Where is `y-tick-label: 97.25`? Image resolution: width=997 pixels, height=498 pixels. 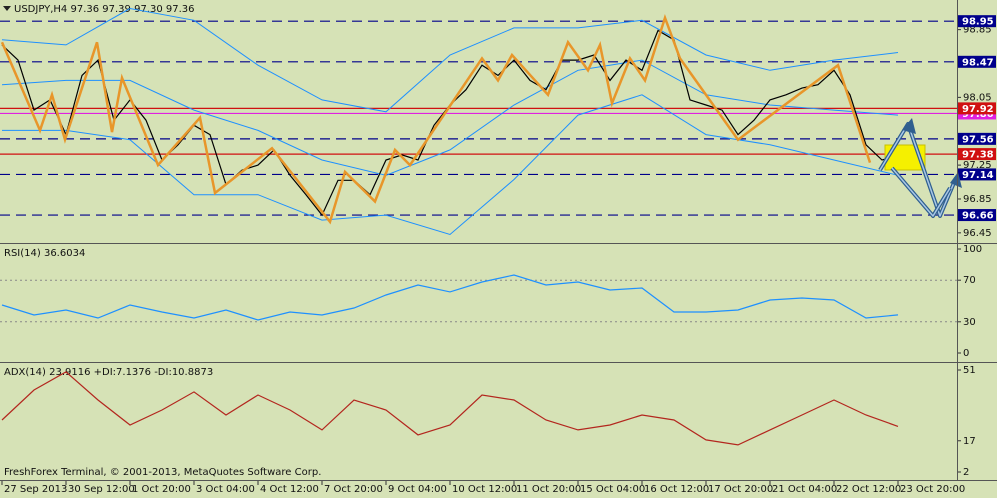 y-tick-label: 97.25 is located at coordinates (977, 165).